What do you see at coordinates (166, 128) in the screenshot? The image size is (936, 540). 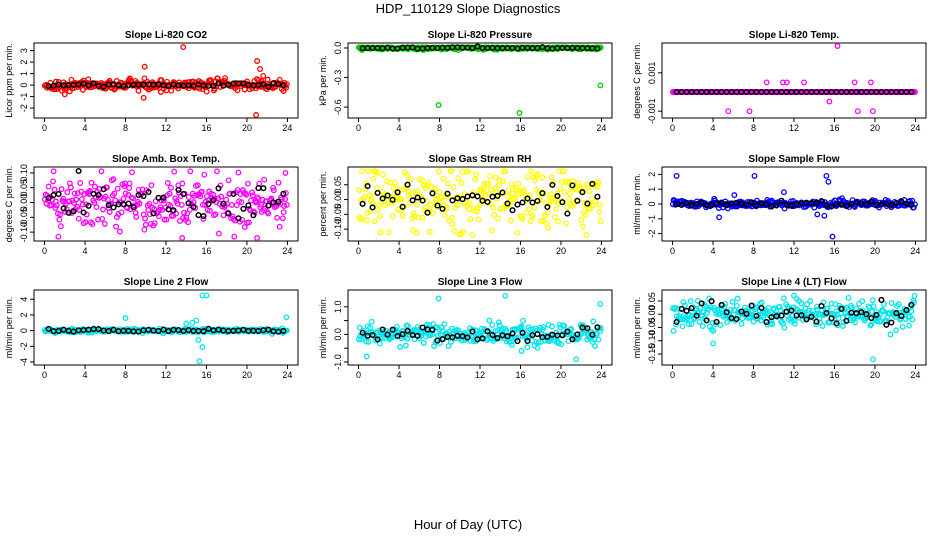 I see `x-tick-label: 12` at bounding box center [166, 128].